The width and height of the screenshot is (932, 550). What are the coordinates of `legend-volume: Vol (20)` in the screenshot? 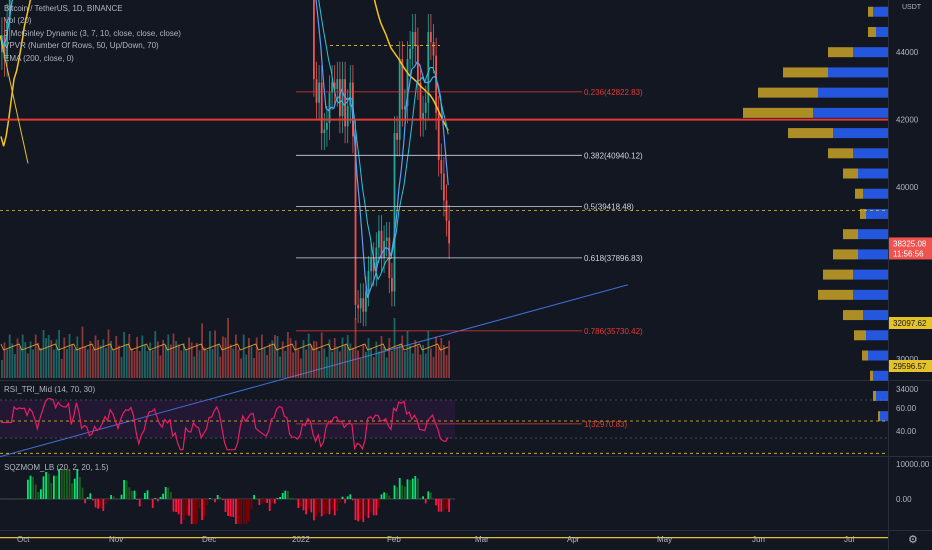 It's located at (18, 21).